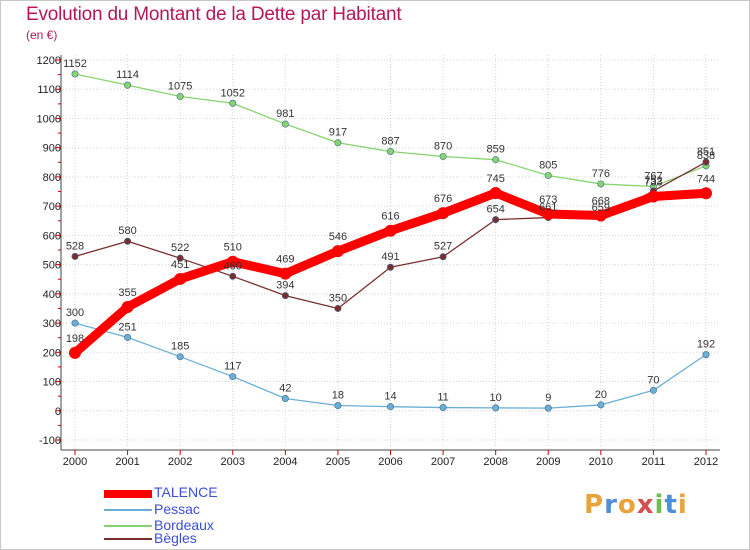 The image size is (750, 550). Describe the element at coordinates (390, 462) in the screenshot. I see `x-tick-label: 2006` at that location.